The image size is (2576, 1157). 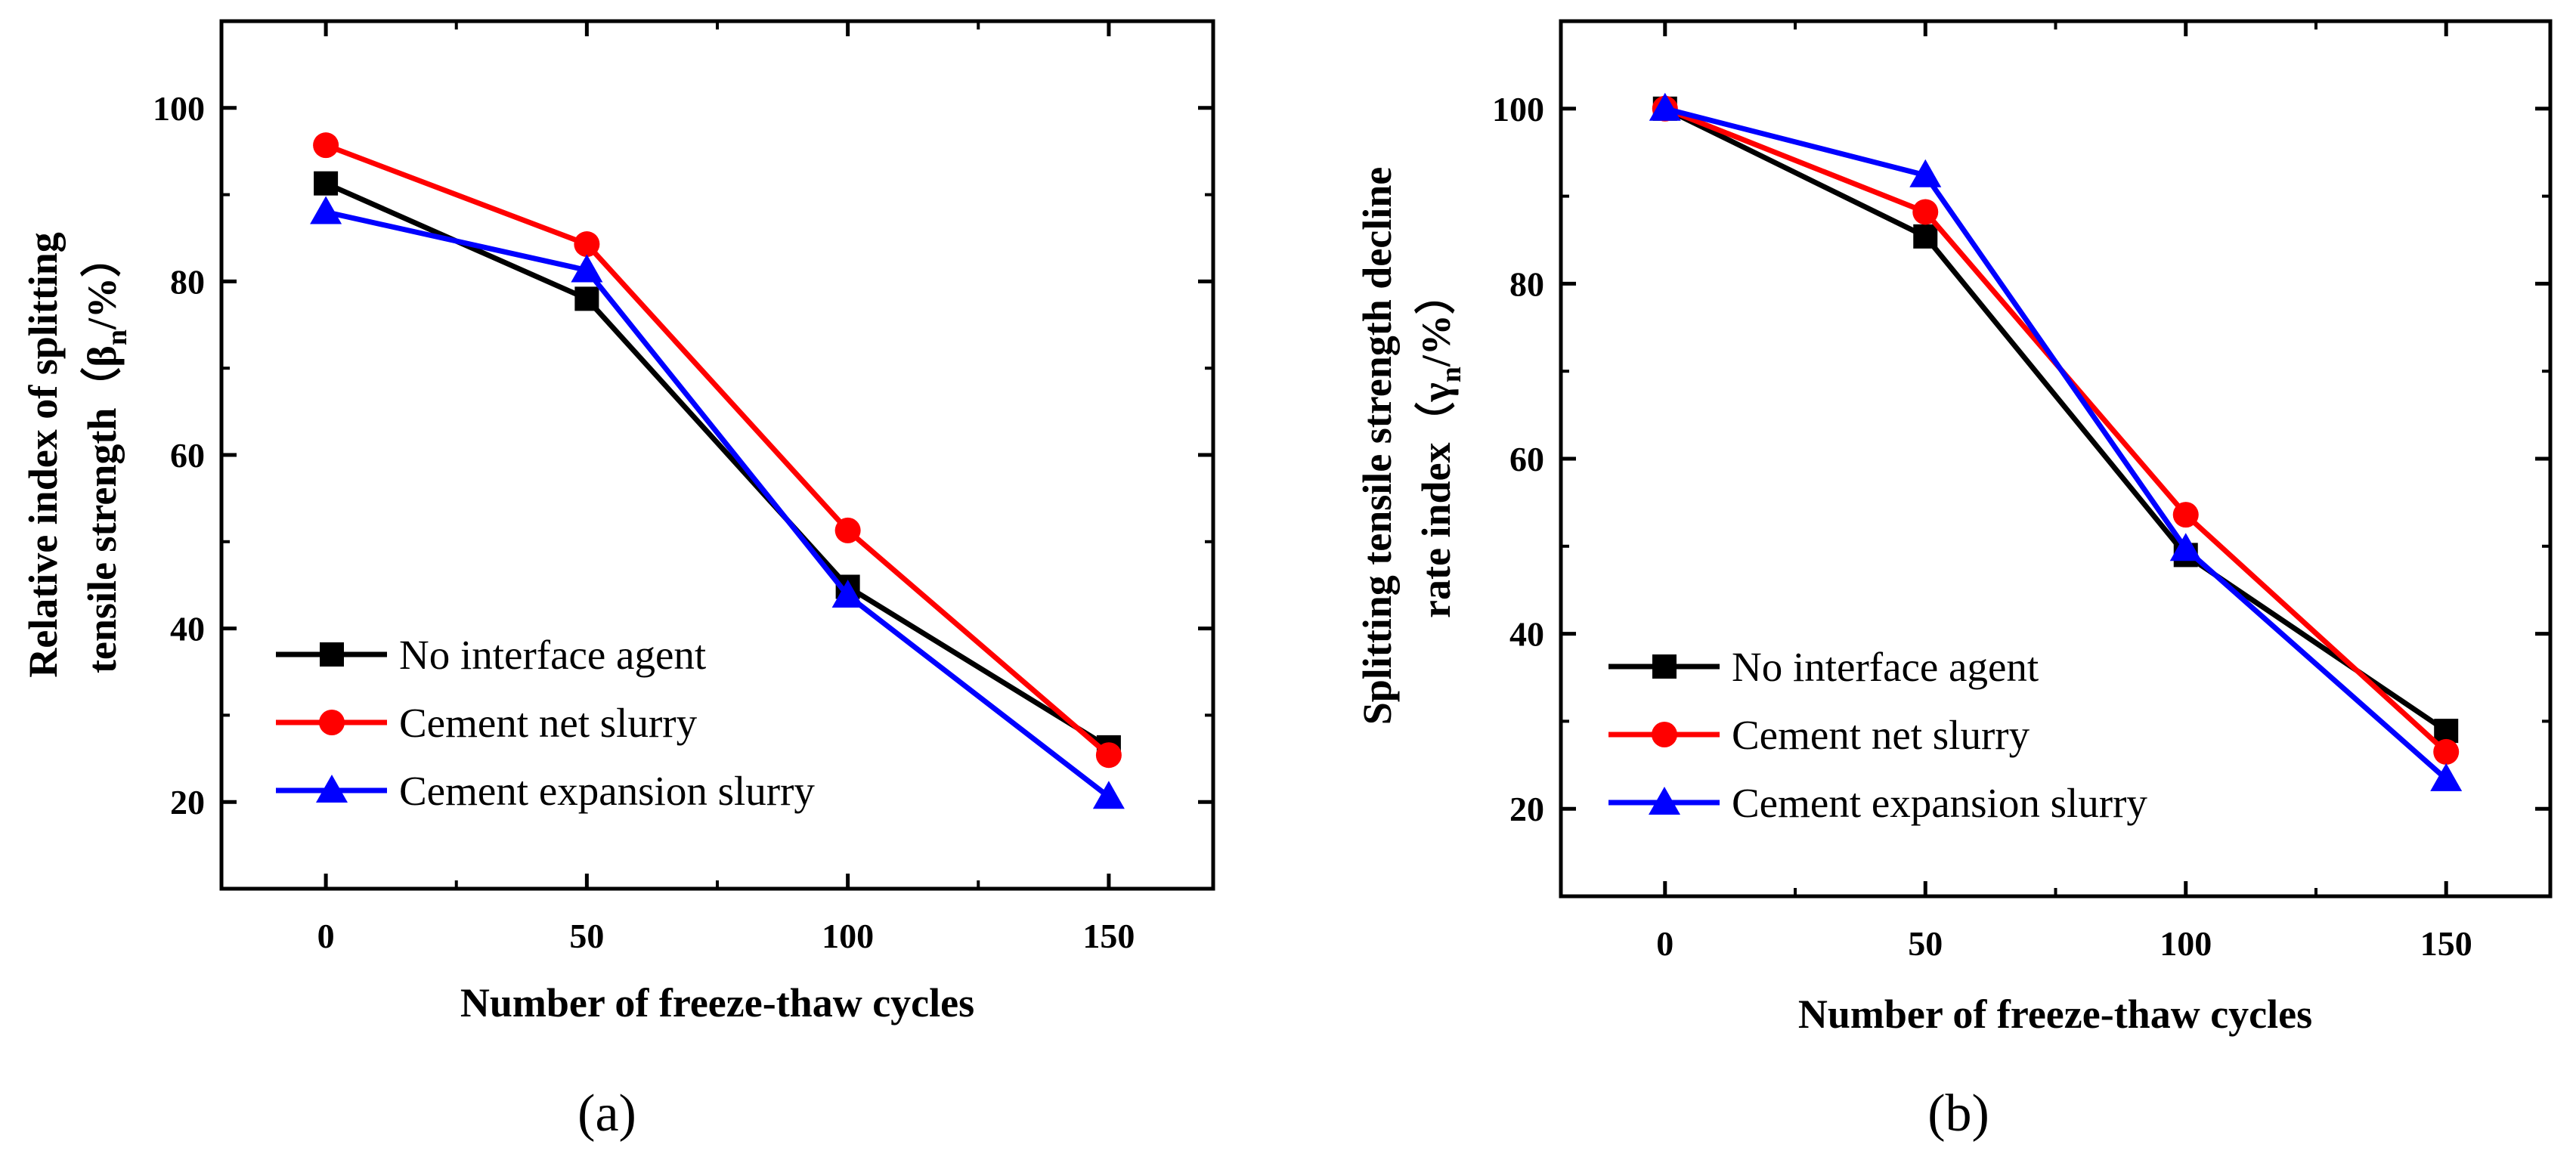 I want to click on y-axis-title-line2: rate index（γn/%）, so click(x=1440, y=446).